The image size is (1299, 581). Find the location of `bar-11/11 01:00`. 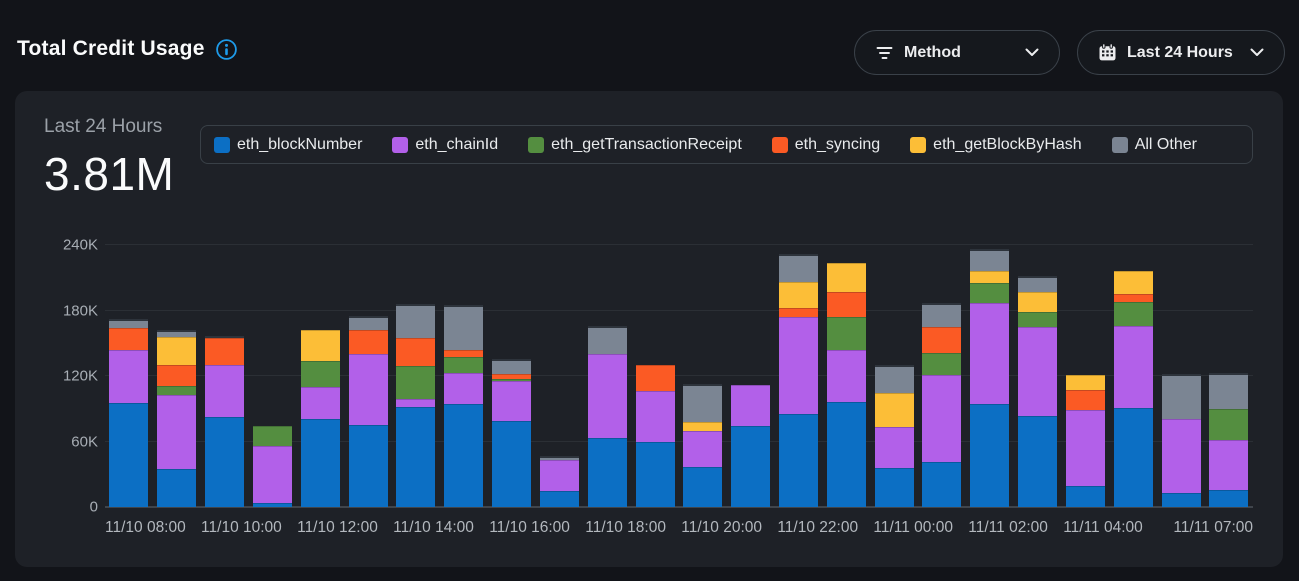

bar-11/11 01:00 is located at coordinates (942, 404).